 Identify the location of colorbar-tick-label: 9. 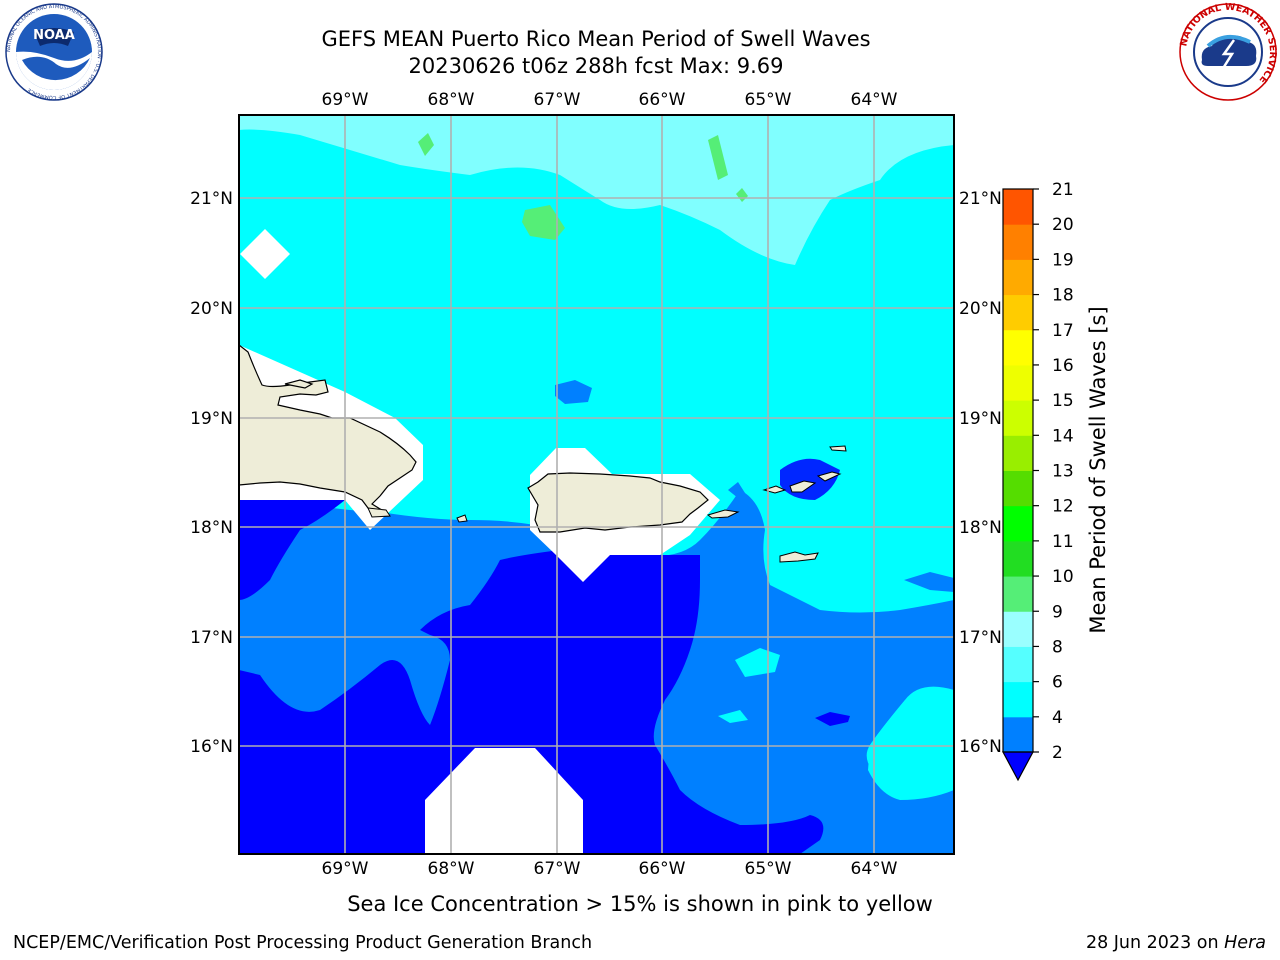
(1057, 612).